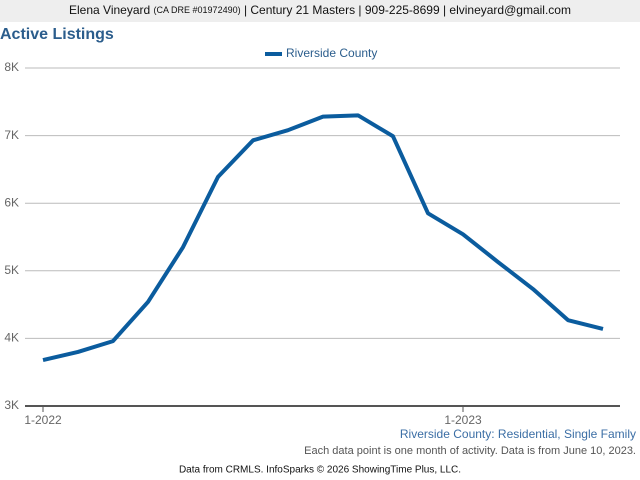 The image size is (640, 480). What do you see at coordinates (11, 270) in the screenshot?
I see `y-tick-label: 5K` at bounding box center [11, 270].